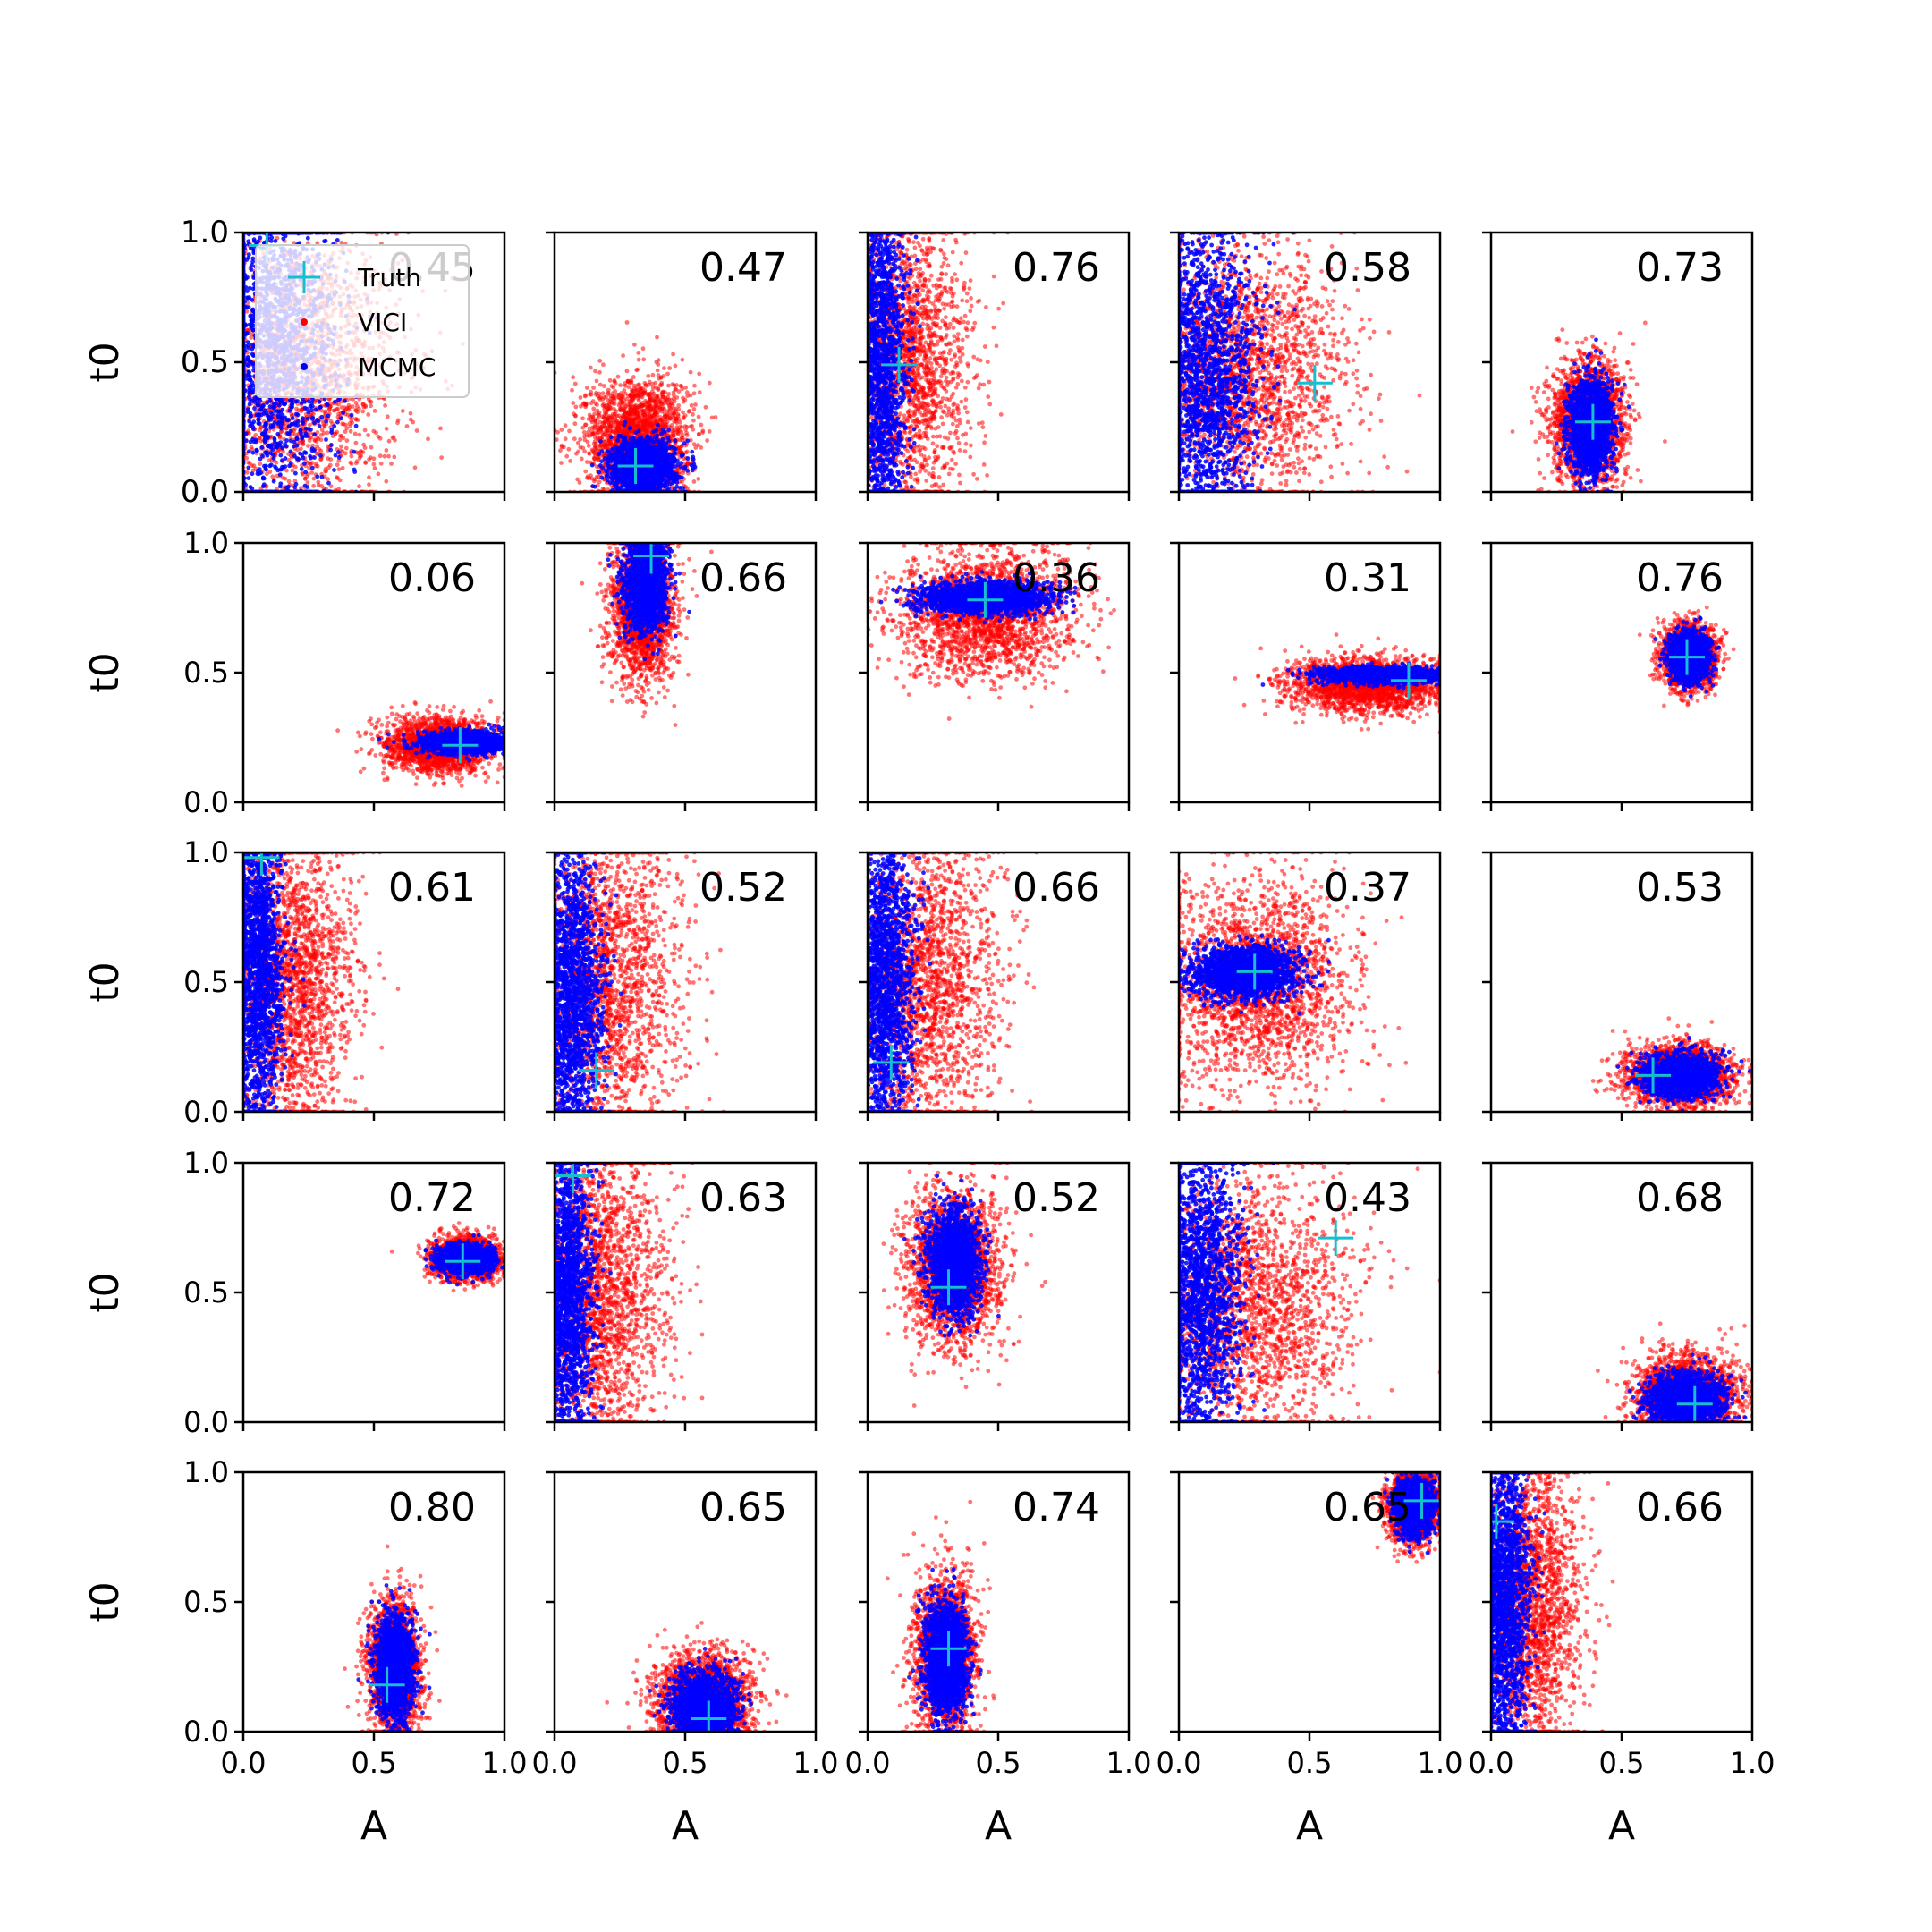 The width and height of the screenshot is (1932, 1932). I want to click on legend-dot-marker, so click(304, 366).